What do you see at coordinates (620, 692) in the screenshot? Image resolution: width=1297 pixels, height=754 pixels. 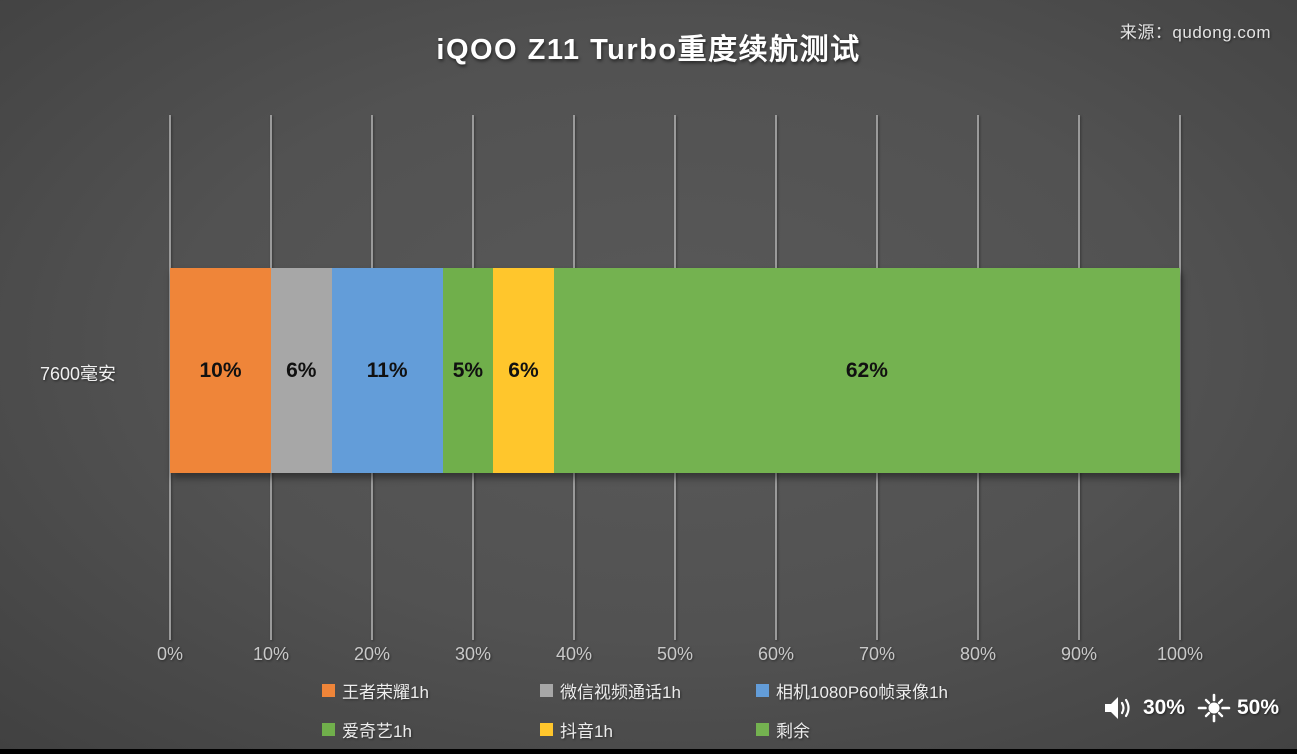 I see `legend-item-label: 微信视频通话1h` at bounding box center [620, 692].